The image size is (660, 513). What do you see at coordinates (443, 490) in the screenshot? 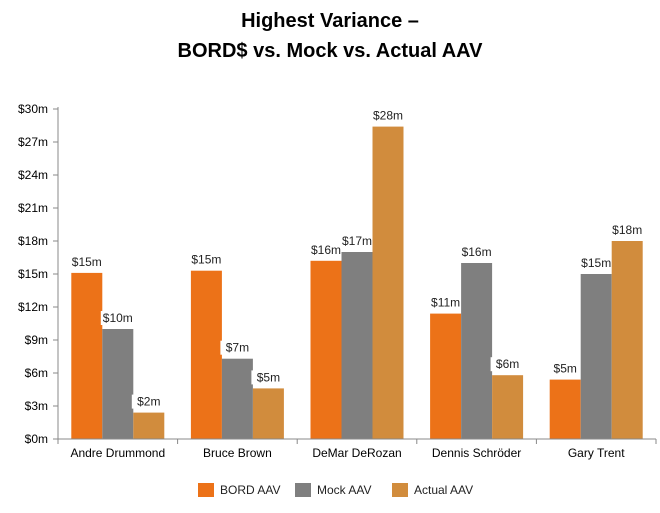
I see `legend-label: Actual AAV` at bounding box center [443, 490].